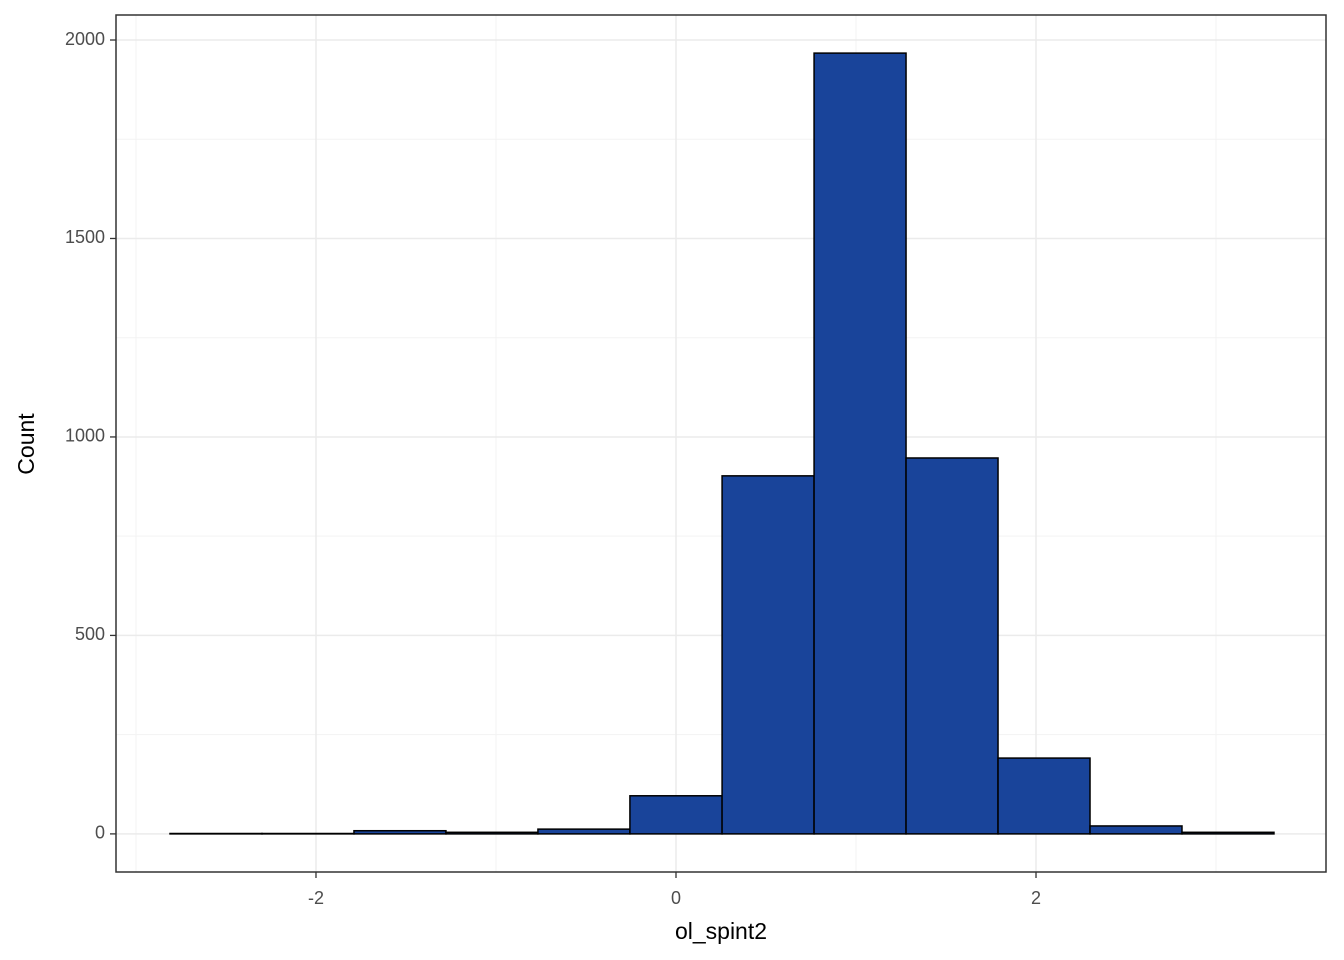 The image size is (1344, 960). I want to click on x-tick-label: 0, so click(676, 898).